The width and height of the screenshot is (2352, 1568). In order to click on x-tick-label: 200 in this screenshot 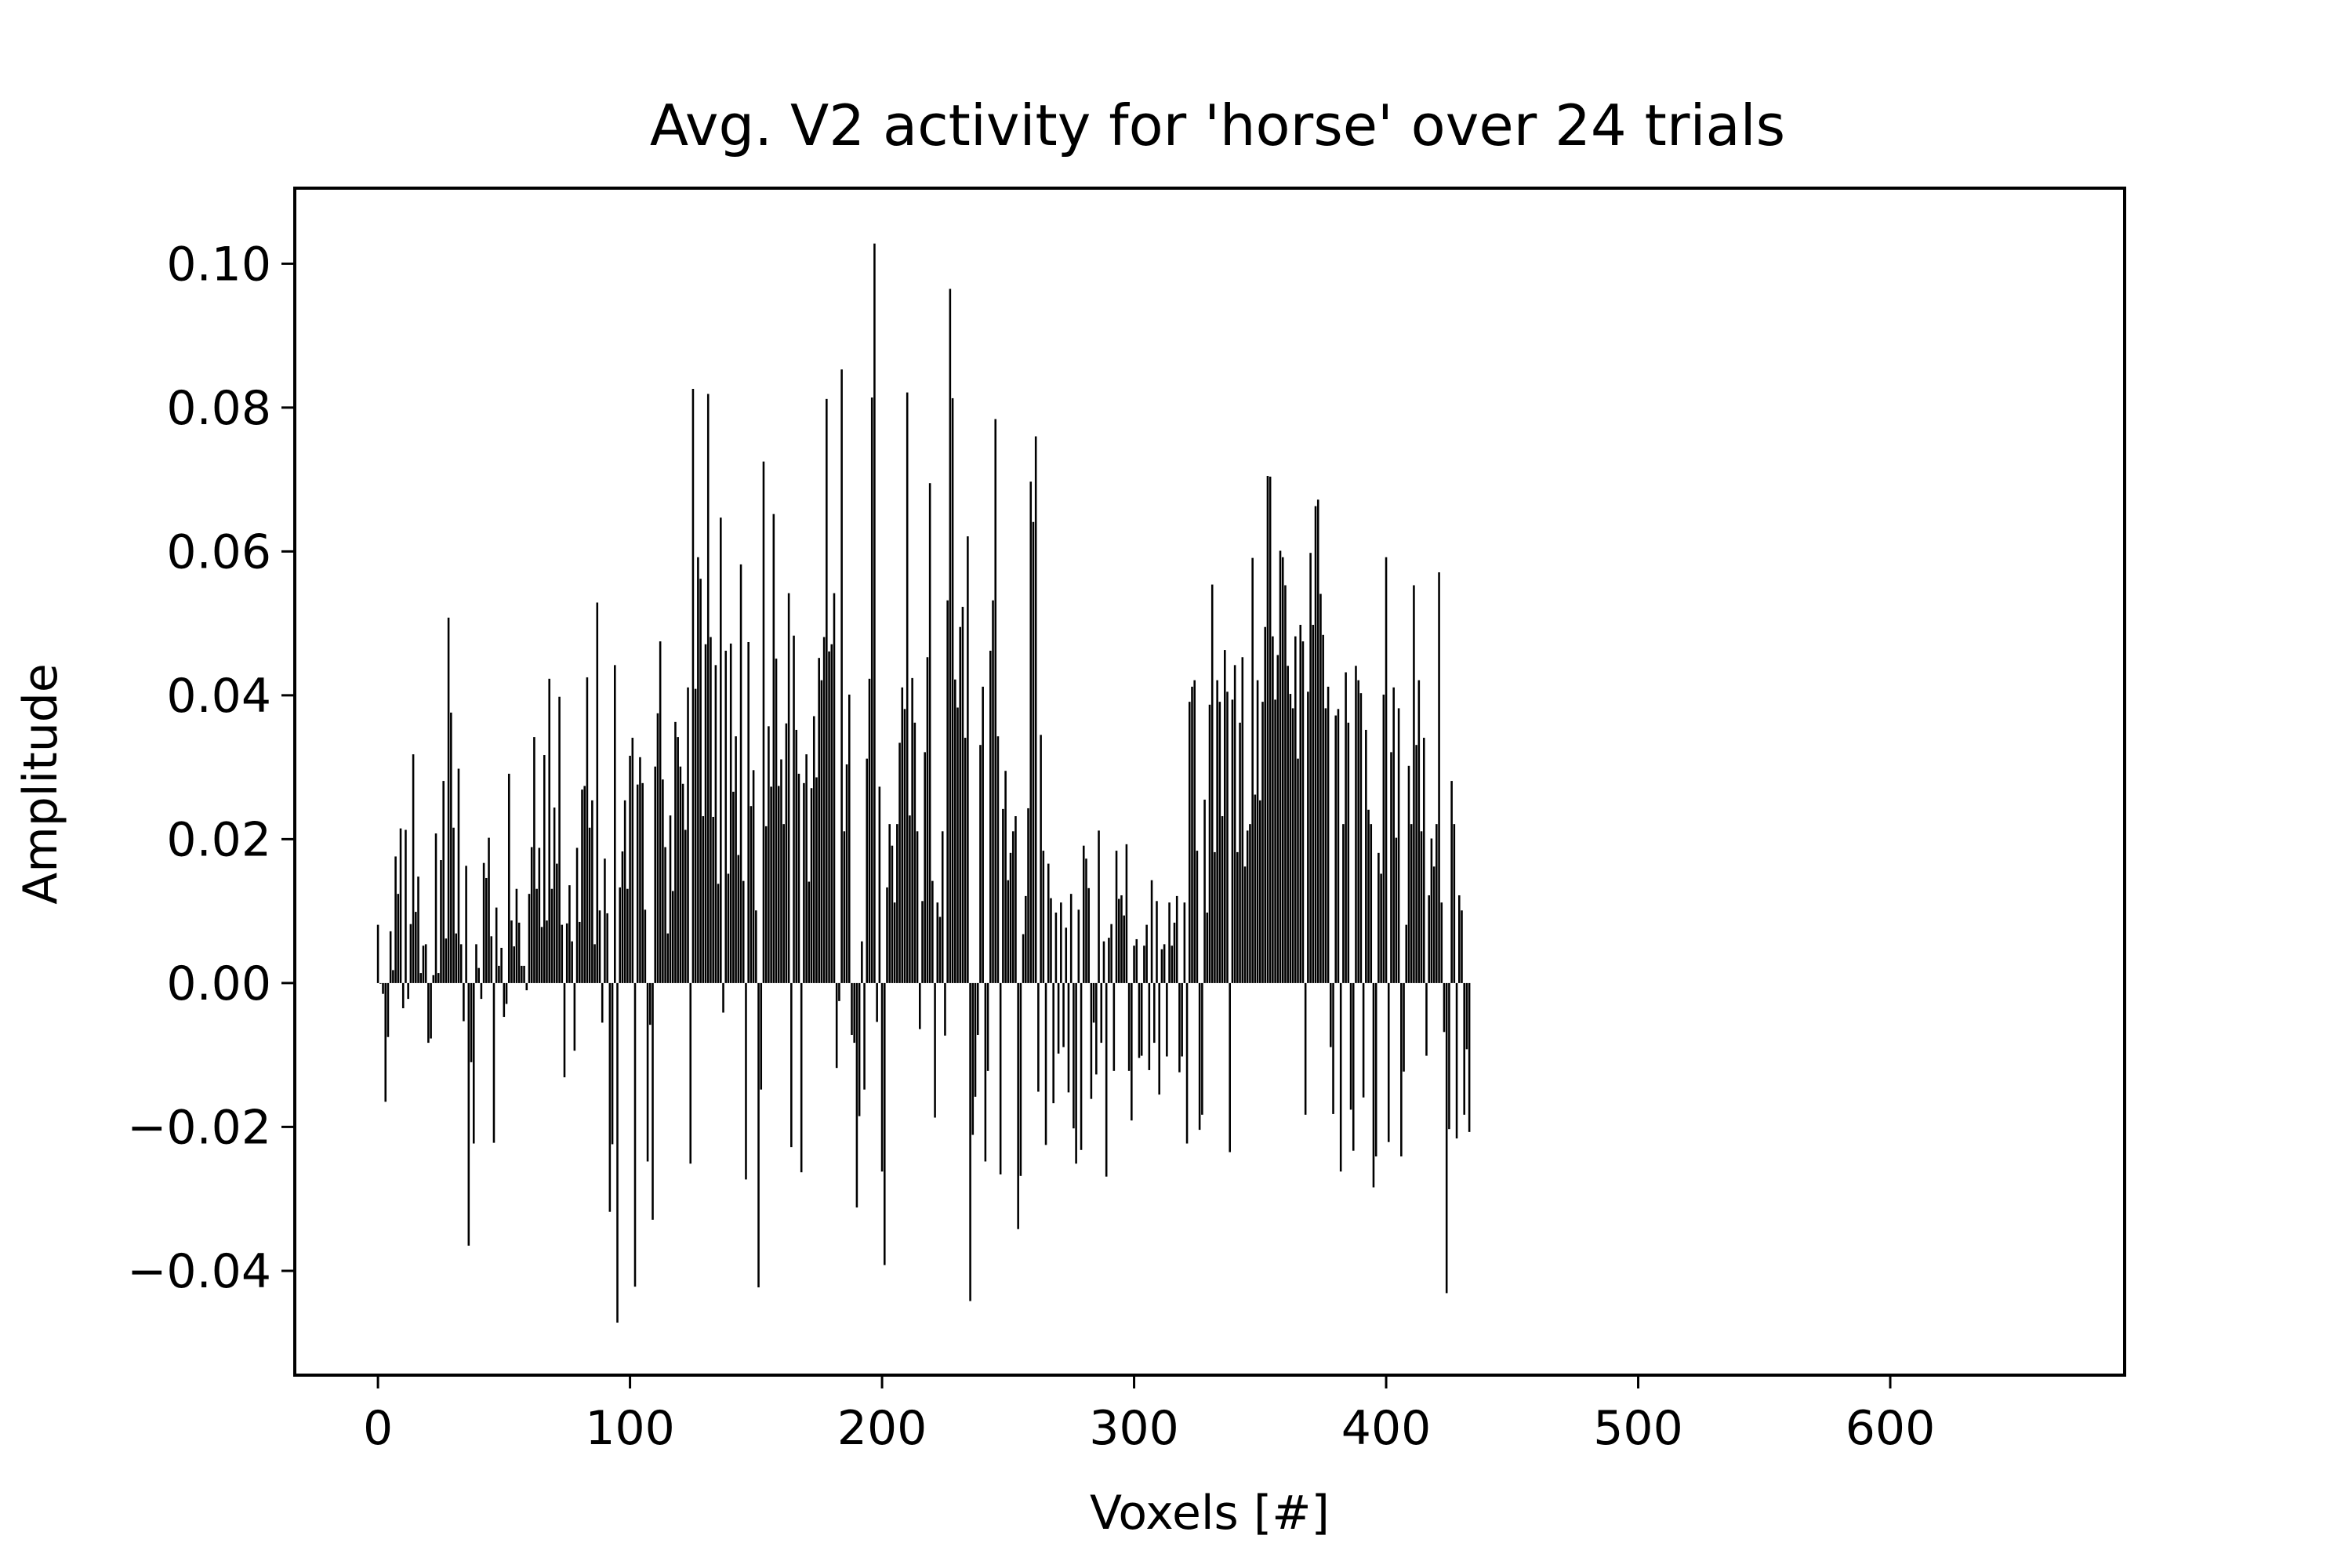, I will do `click(882, 1428)`.